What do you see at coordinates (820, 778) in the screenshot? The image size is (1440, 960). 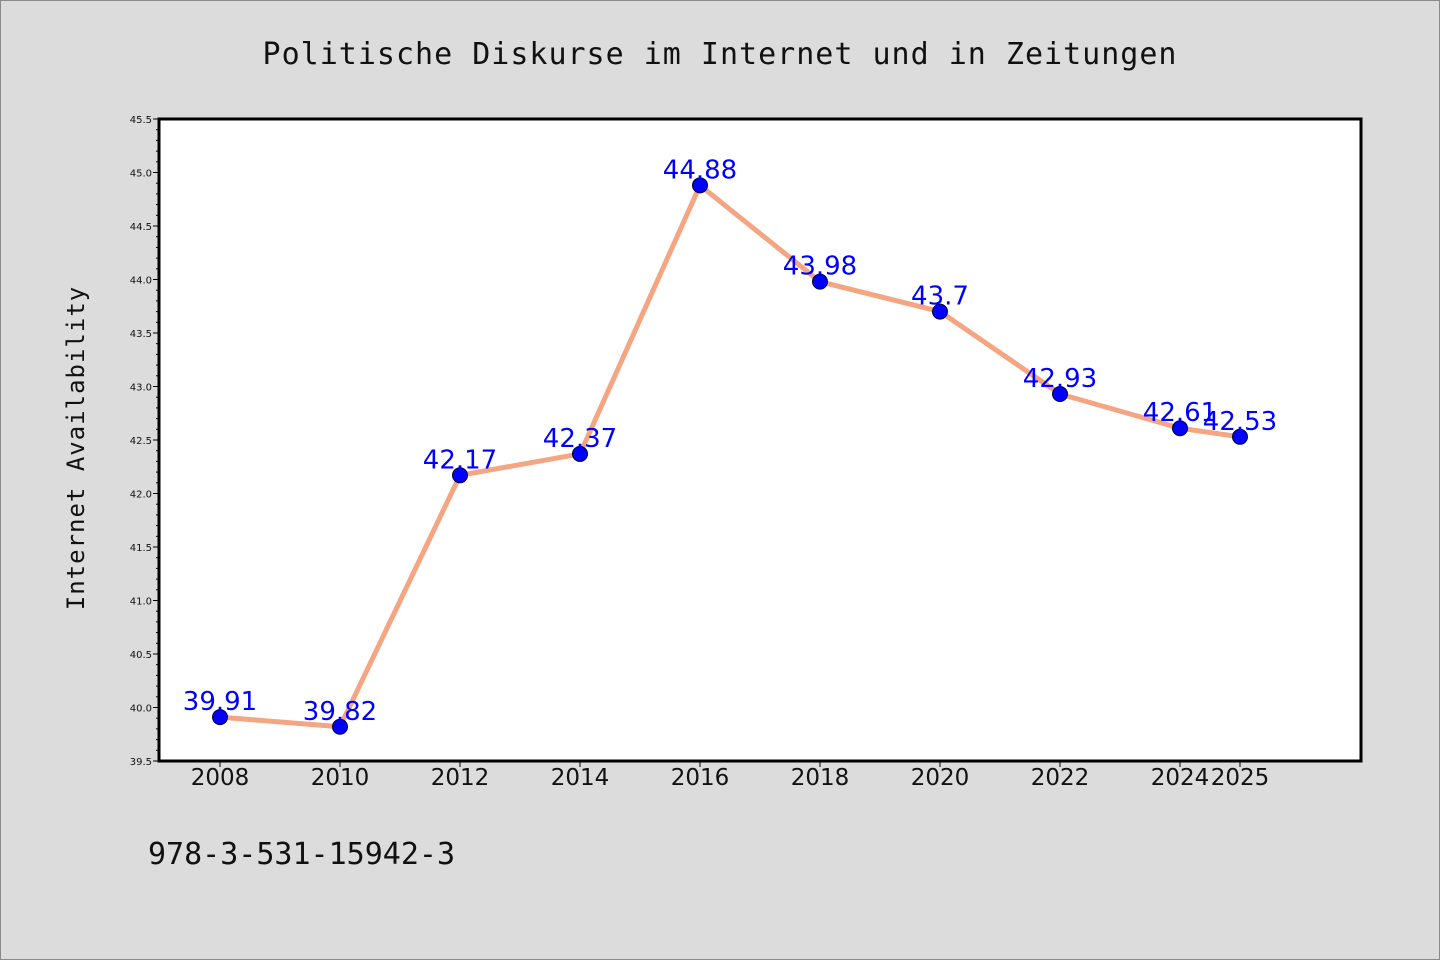 I see `x-tick-label: 2018` at bounding box center [820, 778].